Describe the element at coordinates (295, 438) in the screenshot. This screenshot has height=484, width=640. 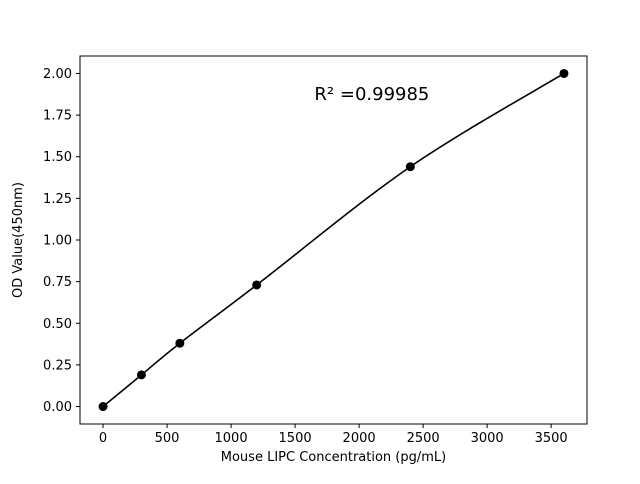
I see `x-tick-label: 1500` at that location.